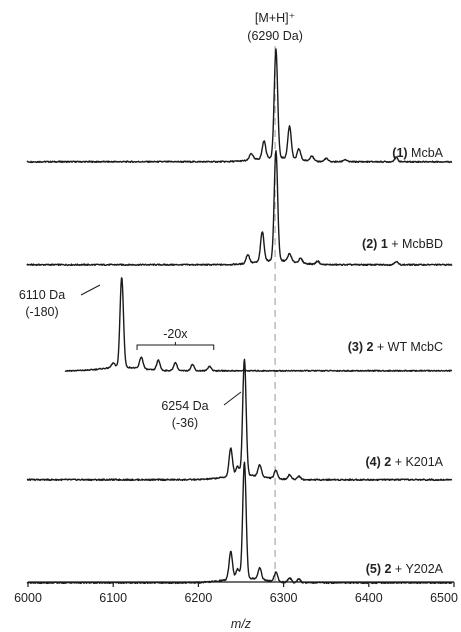 Image resolution: width=461 pixels, height=632 pixels. Describe the element at coordinates (42, 295) in the screenshot. I see `annotation-6110-mass: 6110 Da` at that location.